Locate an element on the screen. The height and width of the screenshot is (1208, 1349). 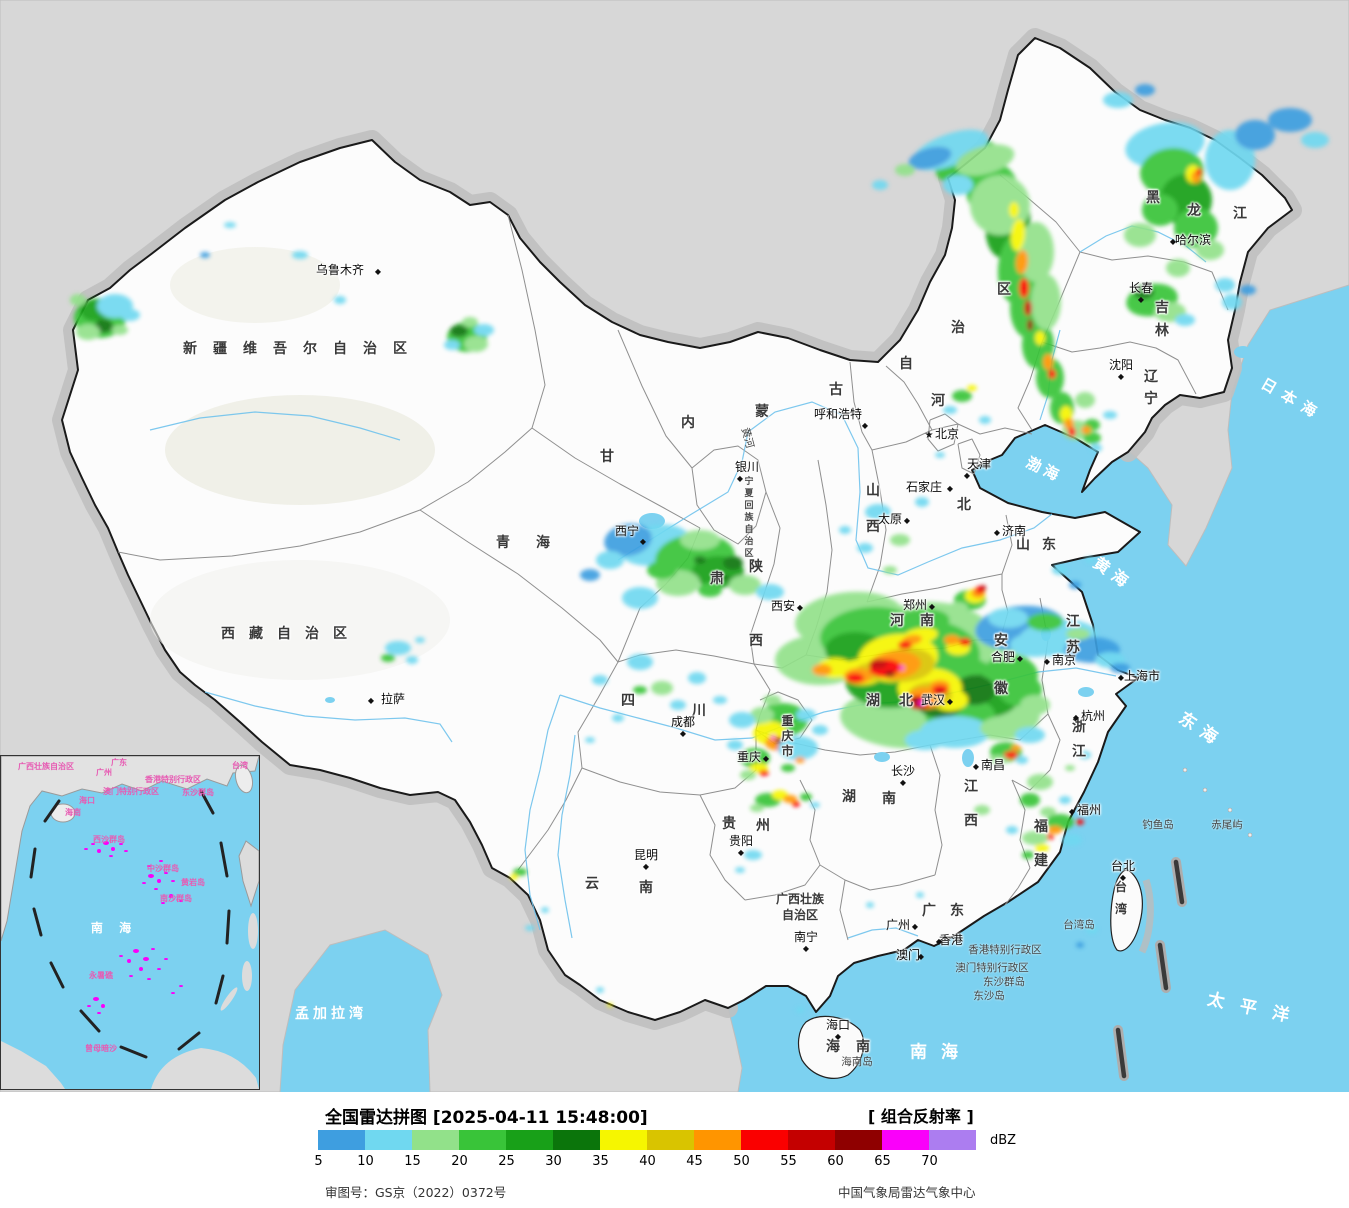
legend-tick-30: 30 is located at coordinates (553, 1161).